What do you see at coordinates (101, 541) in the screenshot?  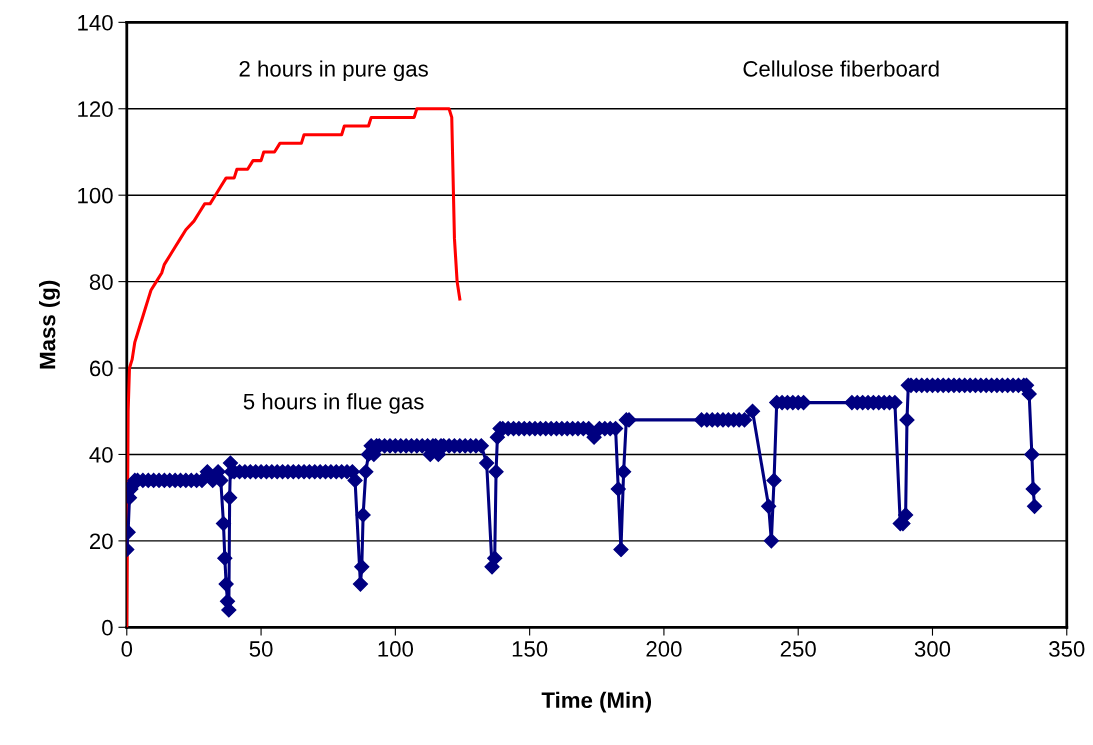 I see `y-tick-label: 20` at bounding box center [101, 541].